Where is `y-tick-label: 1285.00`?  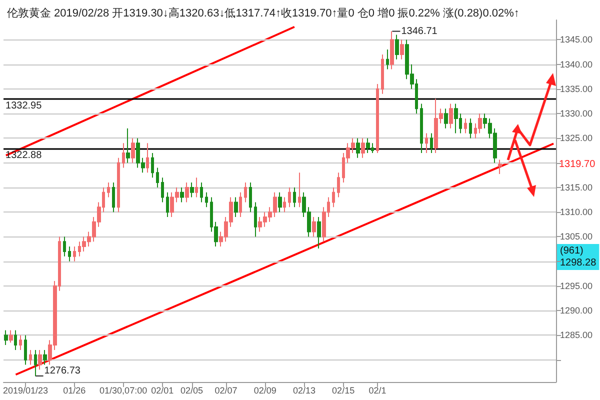
y-tick-label: 1285.00 is located at coordinates (576, 335).